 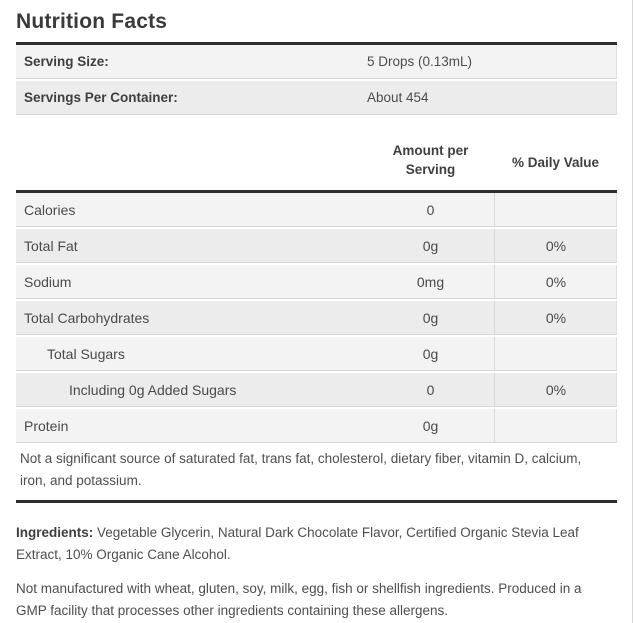 What do you see at coordinates (316, 318) in the screenshot?
I see `table-row-total-carbohydrates: Total Carbohydrates 0g 0%` at bounding box center [316, 318].